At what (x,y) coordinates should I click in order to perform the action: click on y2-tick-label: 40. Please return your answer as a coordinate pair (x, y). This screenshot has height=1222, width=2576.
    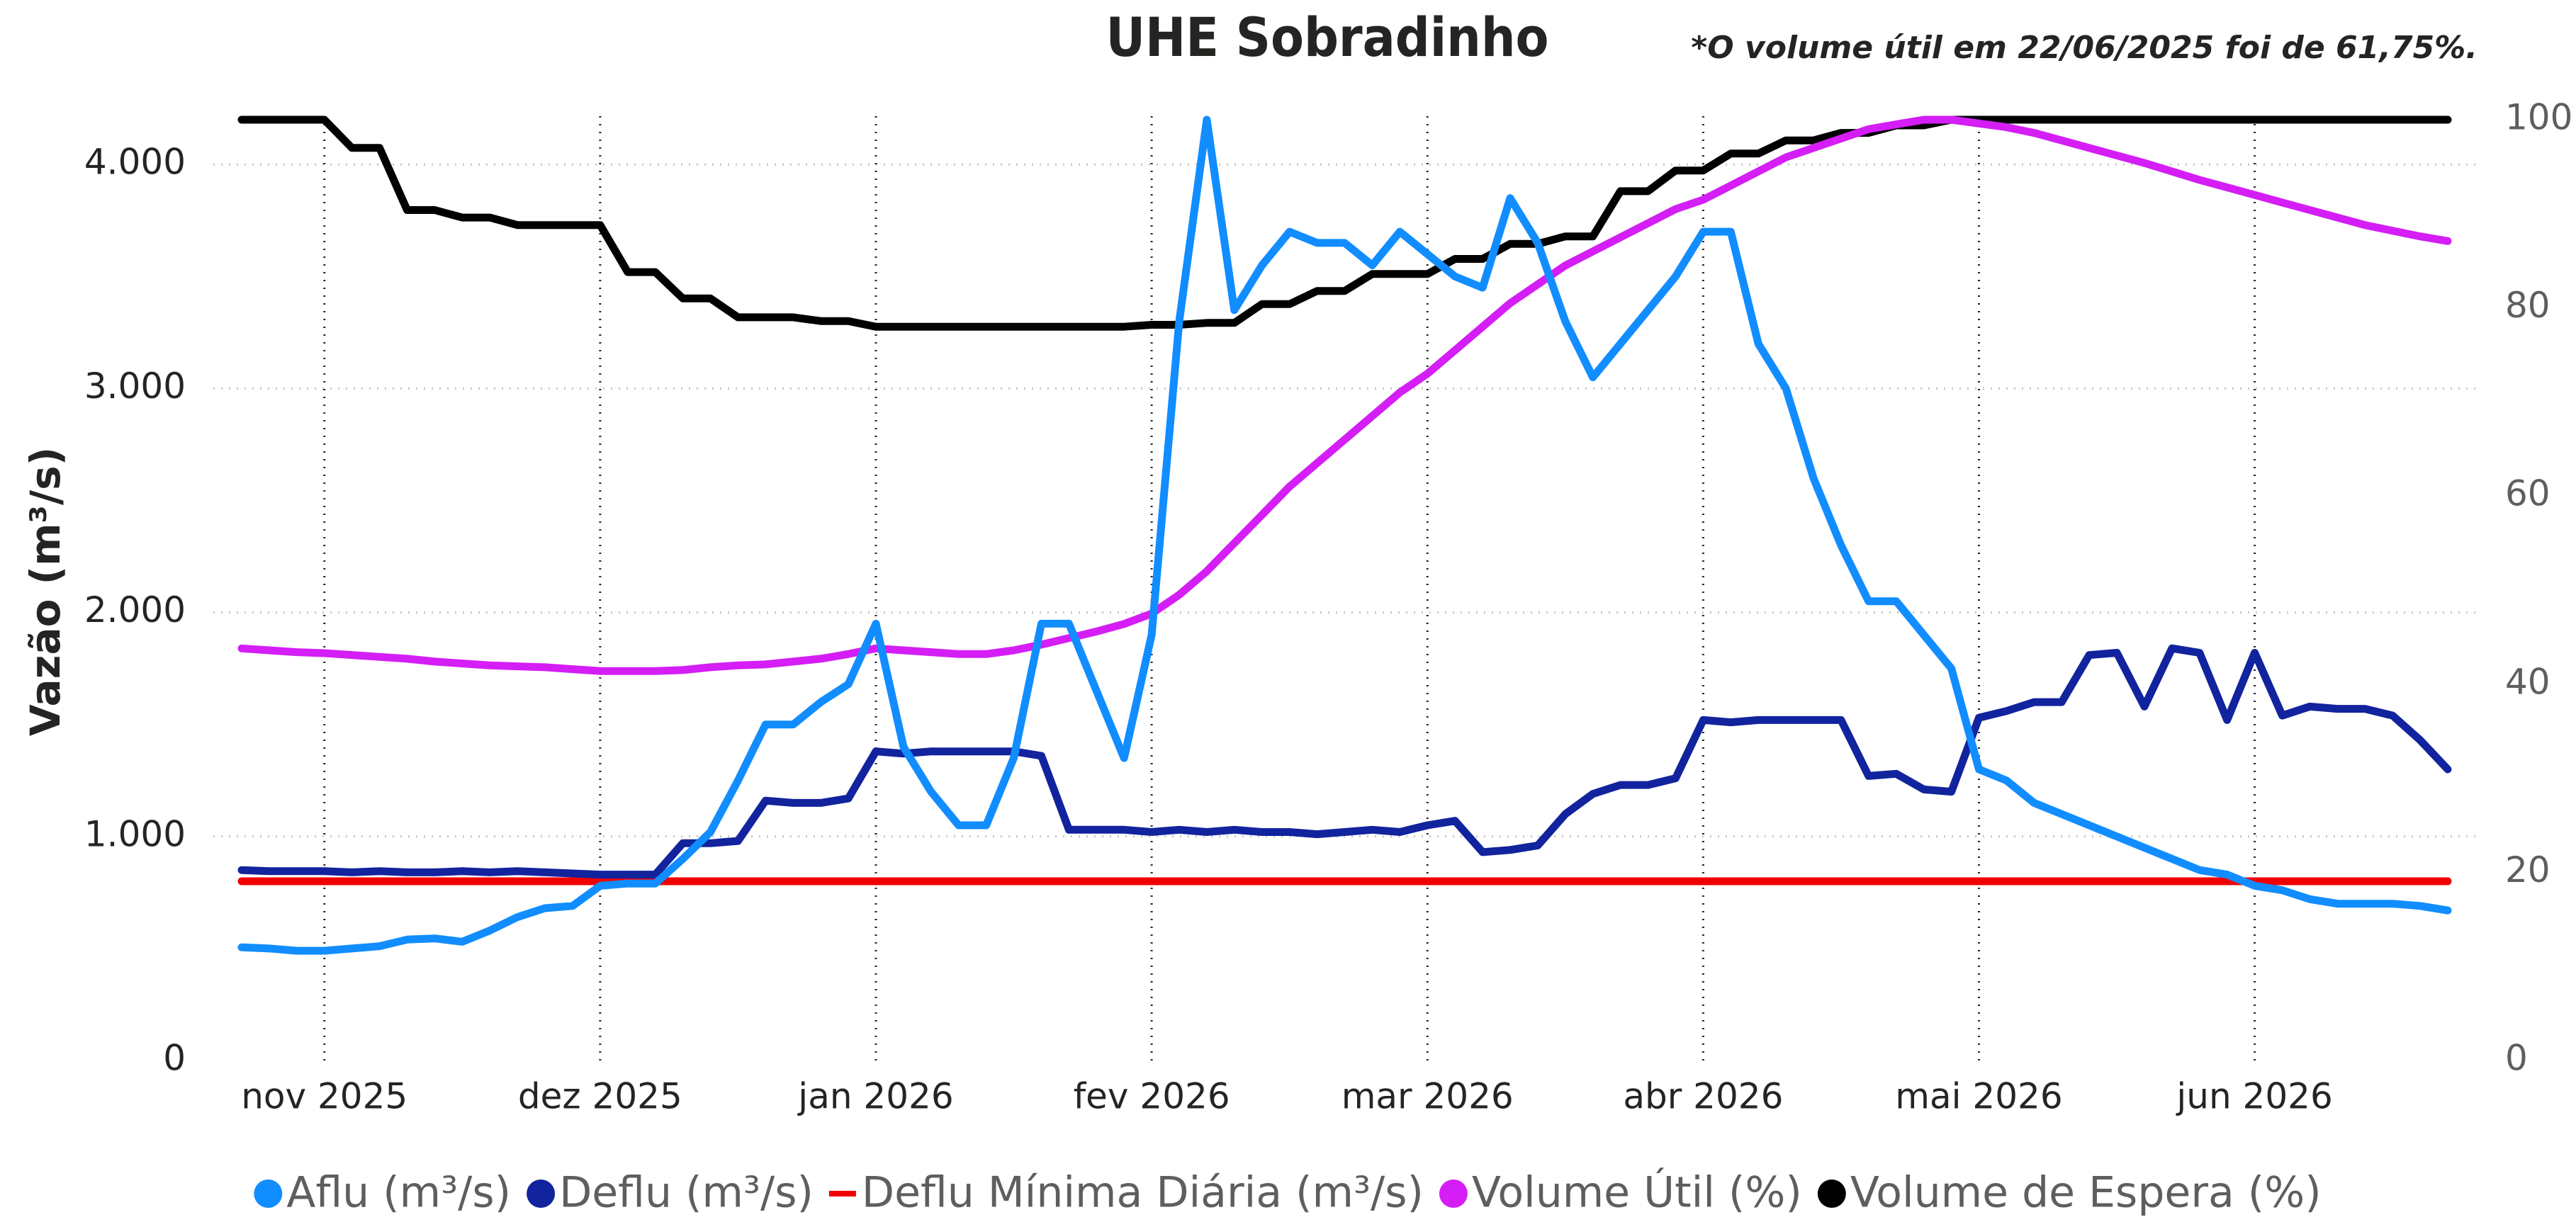
    Looking at the image, I should click on (2527, 681).